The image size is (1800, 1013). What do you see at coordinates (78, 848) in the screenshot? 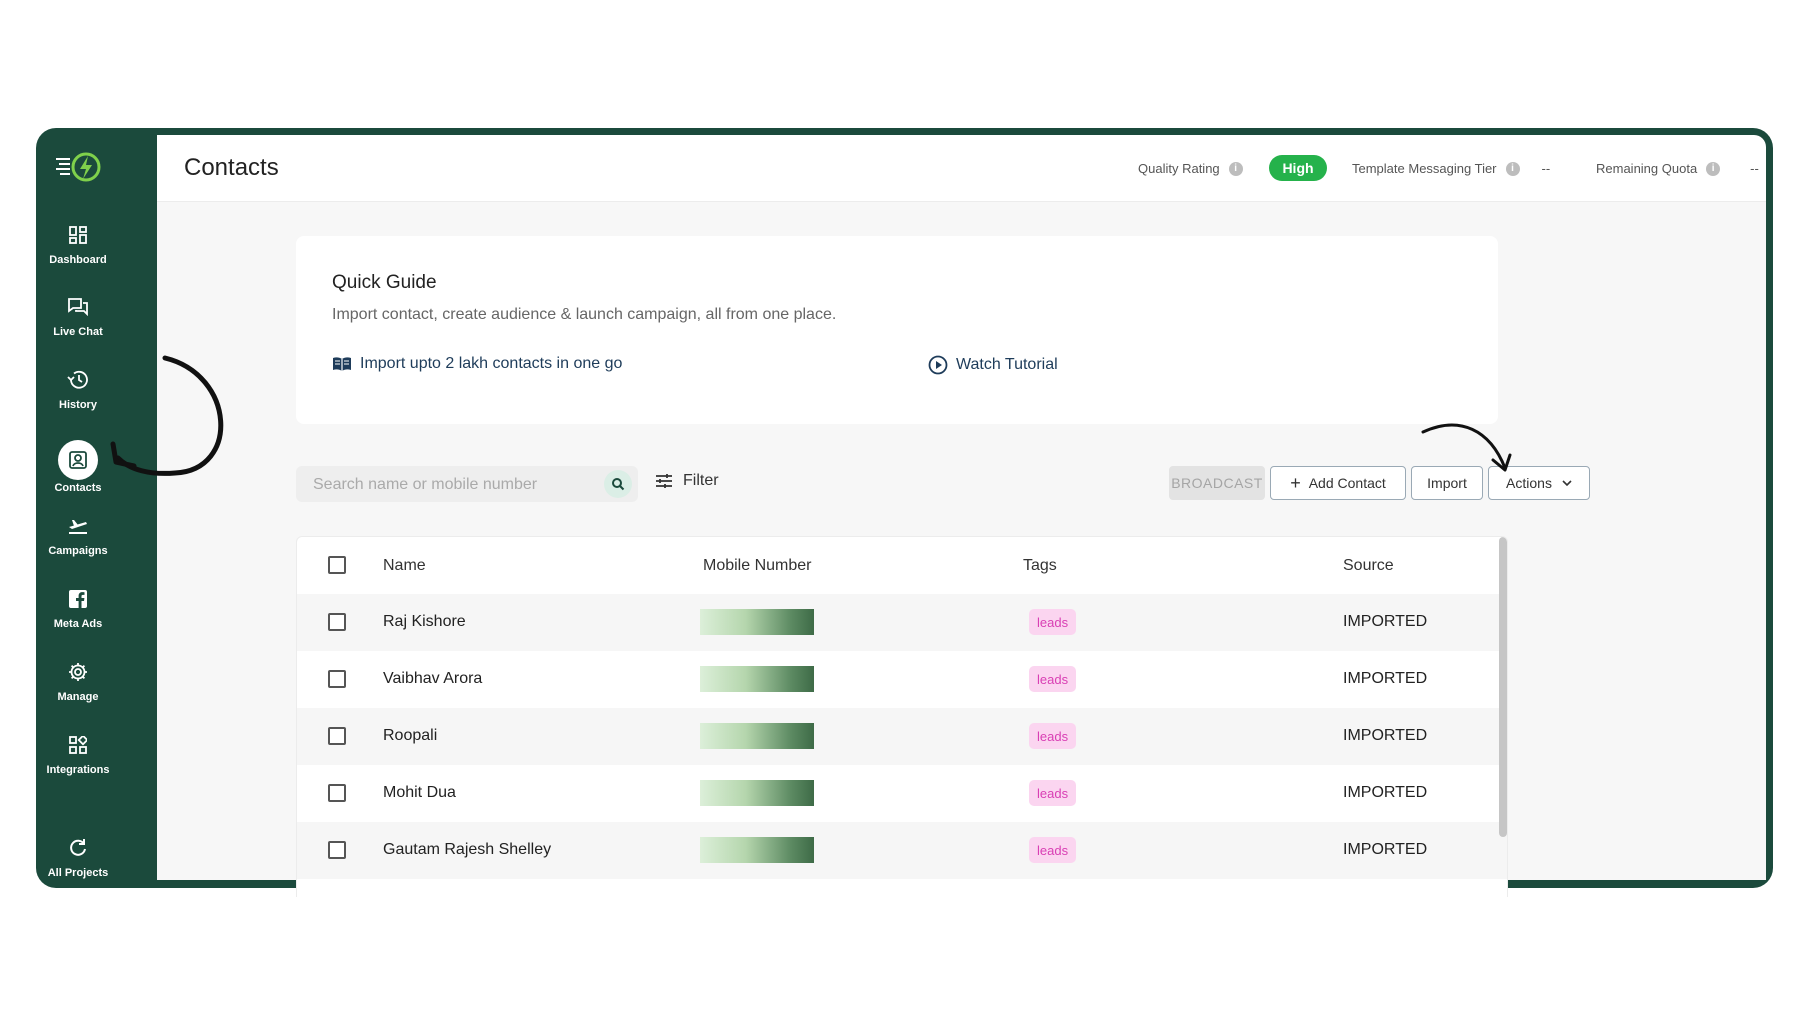
I see `refresh-icon` at bounding box center [78, 848].